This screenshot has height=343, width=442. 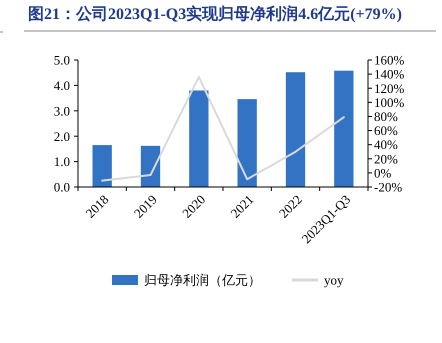 What do you see at coordinates (388, 187) in the screenshot?
I see `y2-tick-label: -20%` at bounding box center [388, 187].